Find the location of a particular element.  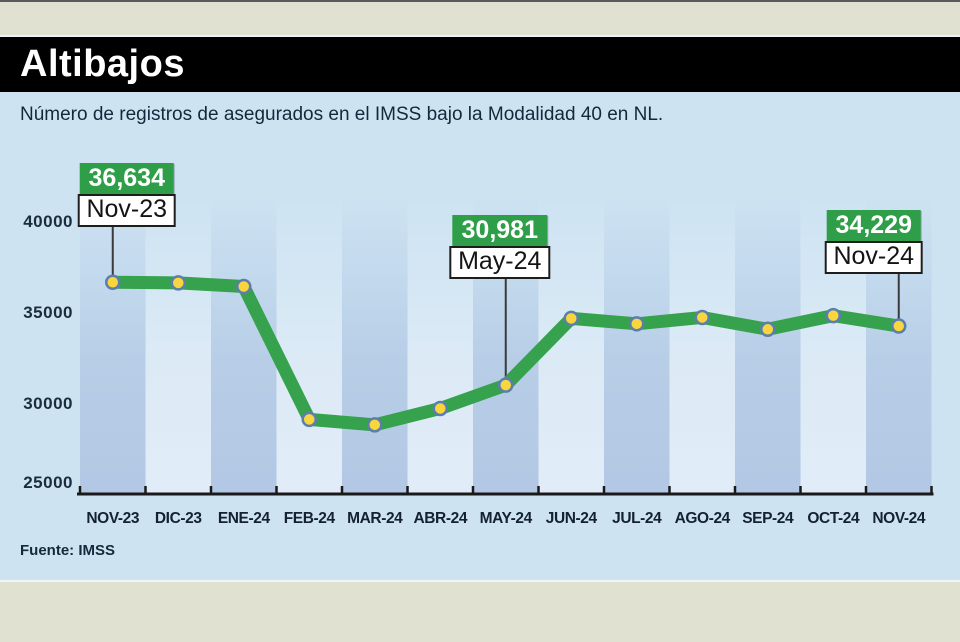

x-axis-label: AGO-24 is located at coordinates (703, 518).